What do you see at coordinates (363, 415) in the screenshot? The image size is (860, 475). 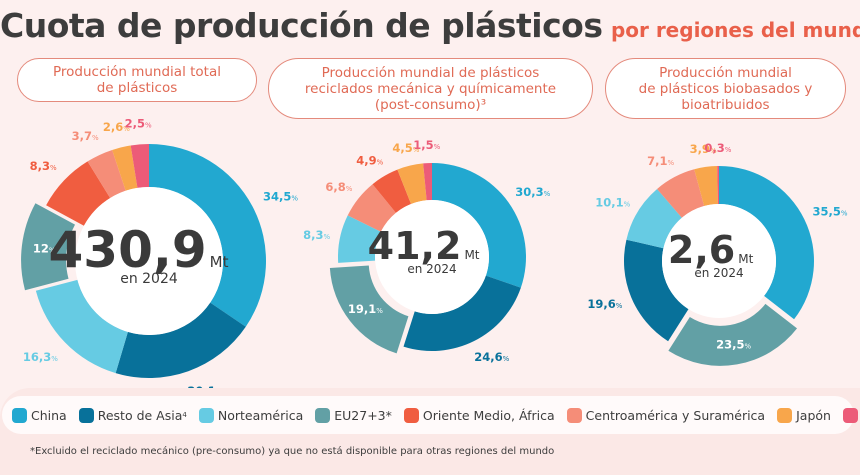 I see `legend-label: EU27+3*` at bounding box center [363, 415].